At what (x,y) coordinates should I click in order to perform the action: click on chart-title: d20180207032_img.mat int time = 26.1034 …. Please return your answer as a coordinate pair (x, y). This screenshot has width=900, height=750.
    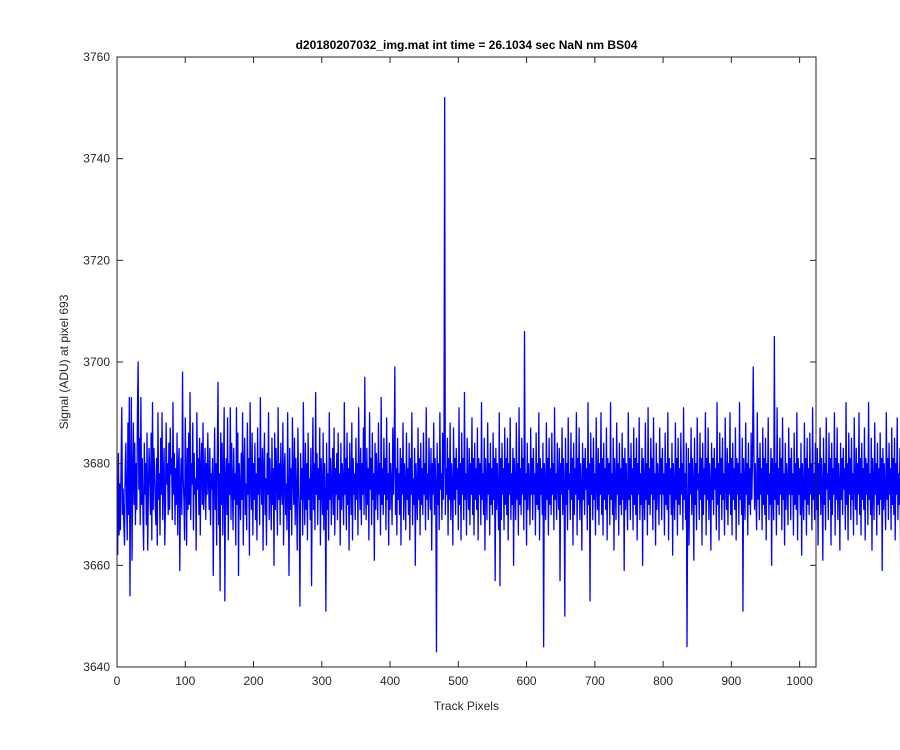
    Looking at the image, I should click on (467, 45).